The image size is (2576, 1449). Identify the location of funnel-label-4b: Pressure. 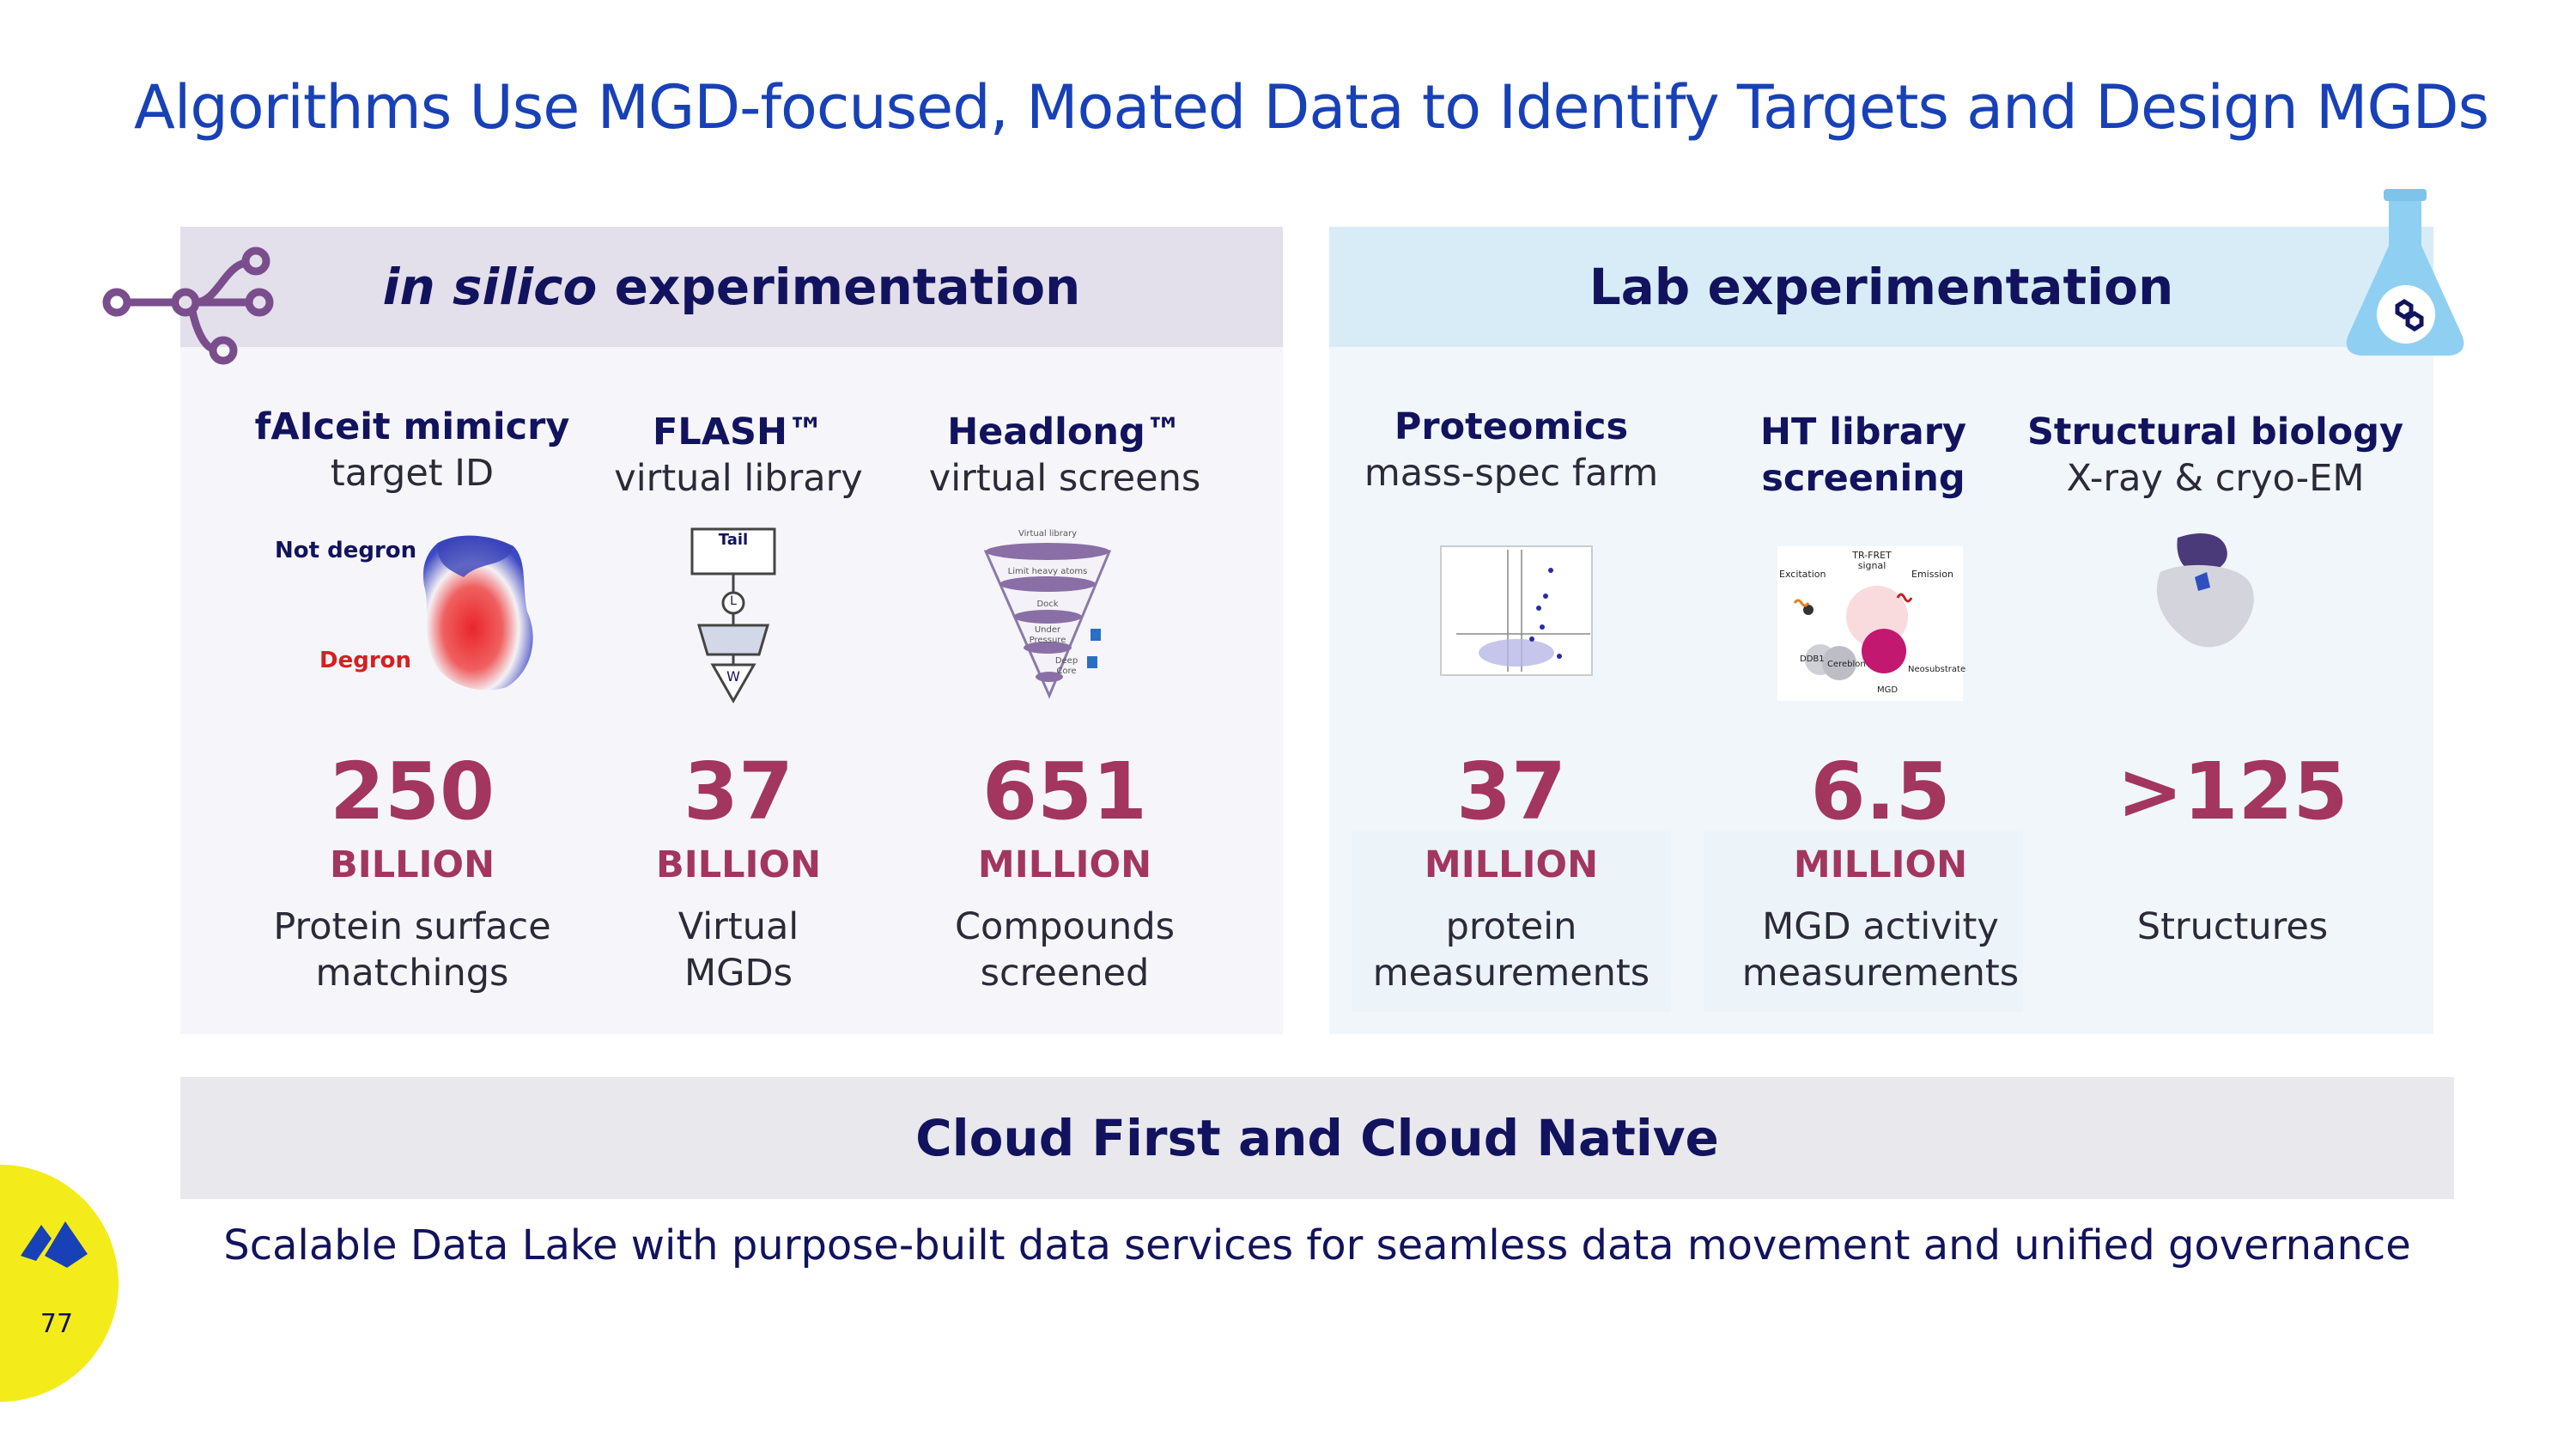
(1047, 640).